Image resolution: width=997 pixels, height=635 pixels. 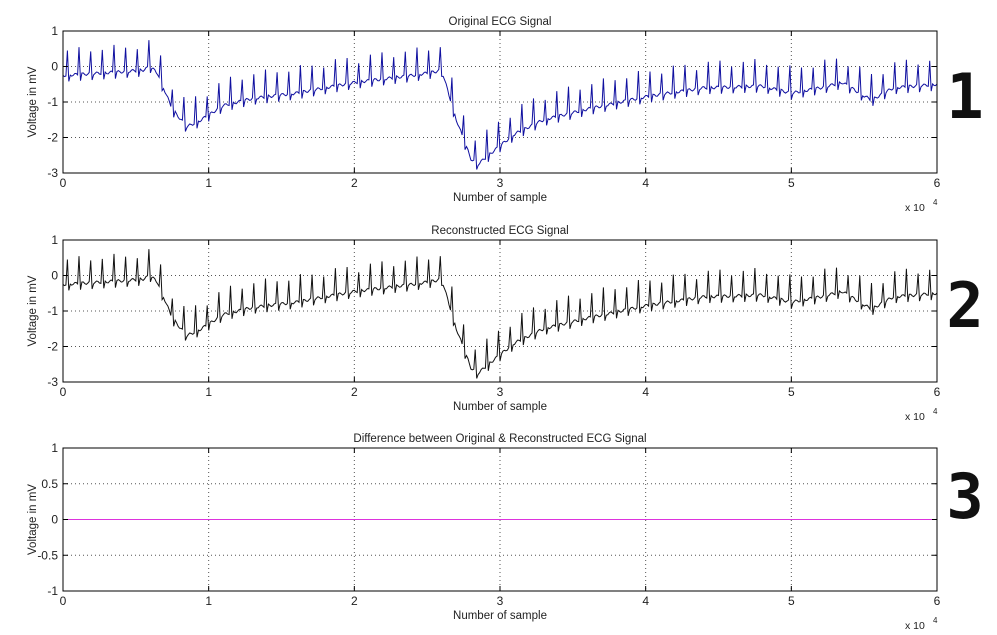 I want to click on panel-number-3: 3, so click(x=964, y=496).